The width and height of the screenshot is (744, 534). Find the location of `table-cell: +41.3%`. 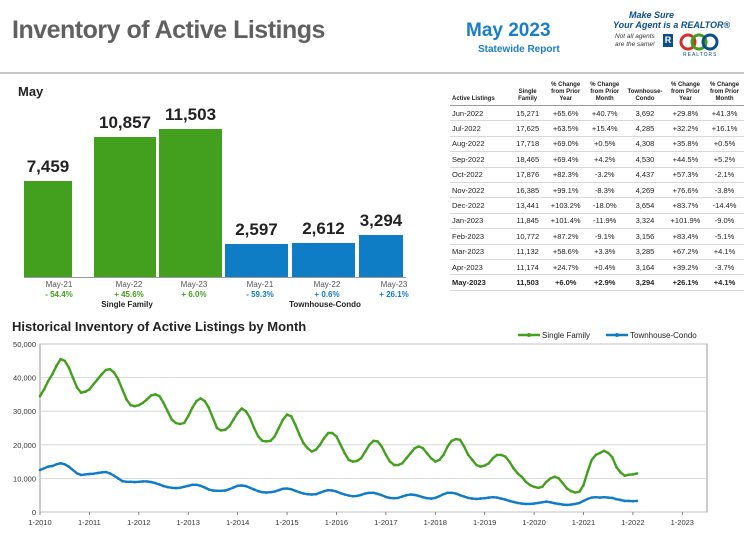

table-cell: +41.3% is located at coordinates (724, 113).